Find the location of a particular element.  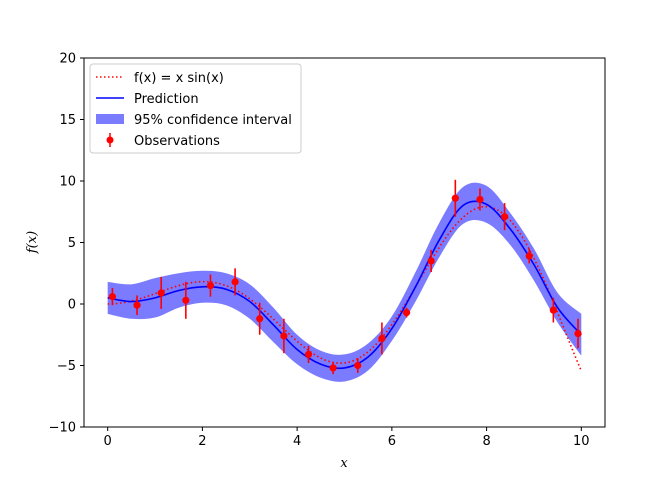

x-tick-label: 2 is located at coordinates (202, 441).